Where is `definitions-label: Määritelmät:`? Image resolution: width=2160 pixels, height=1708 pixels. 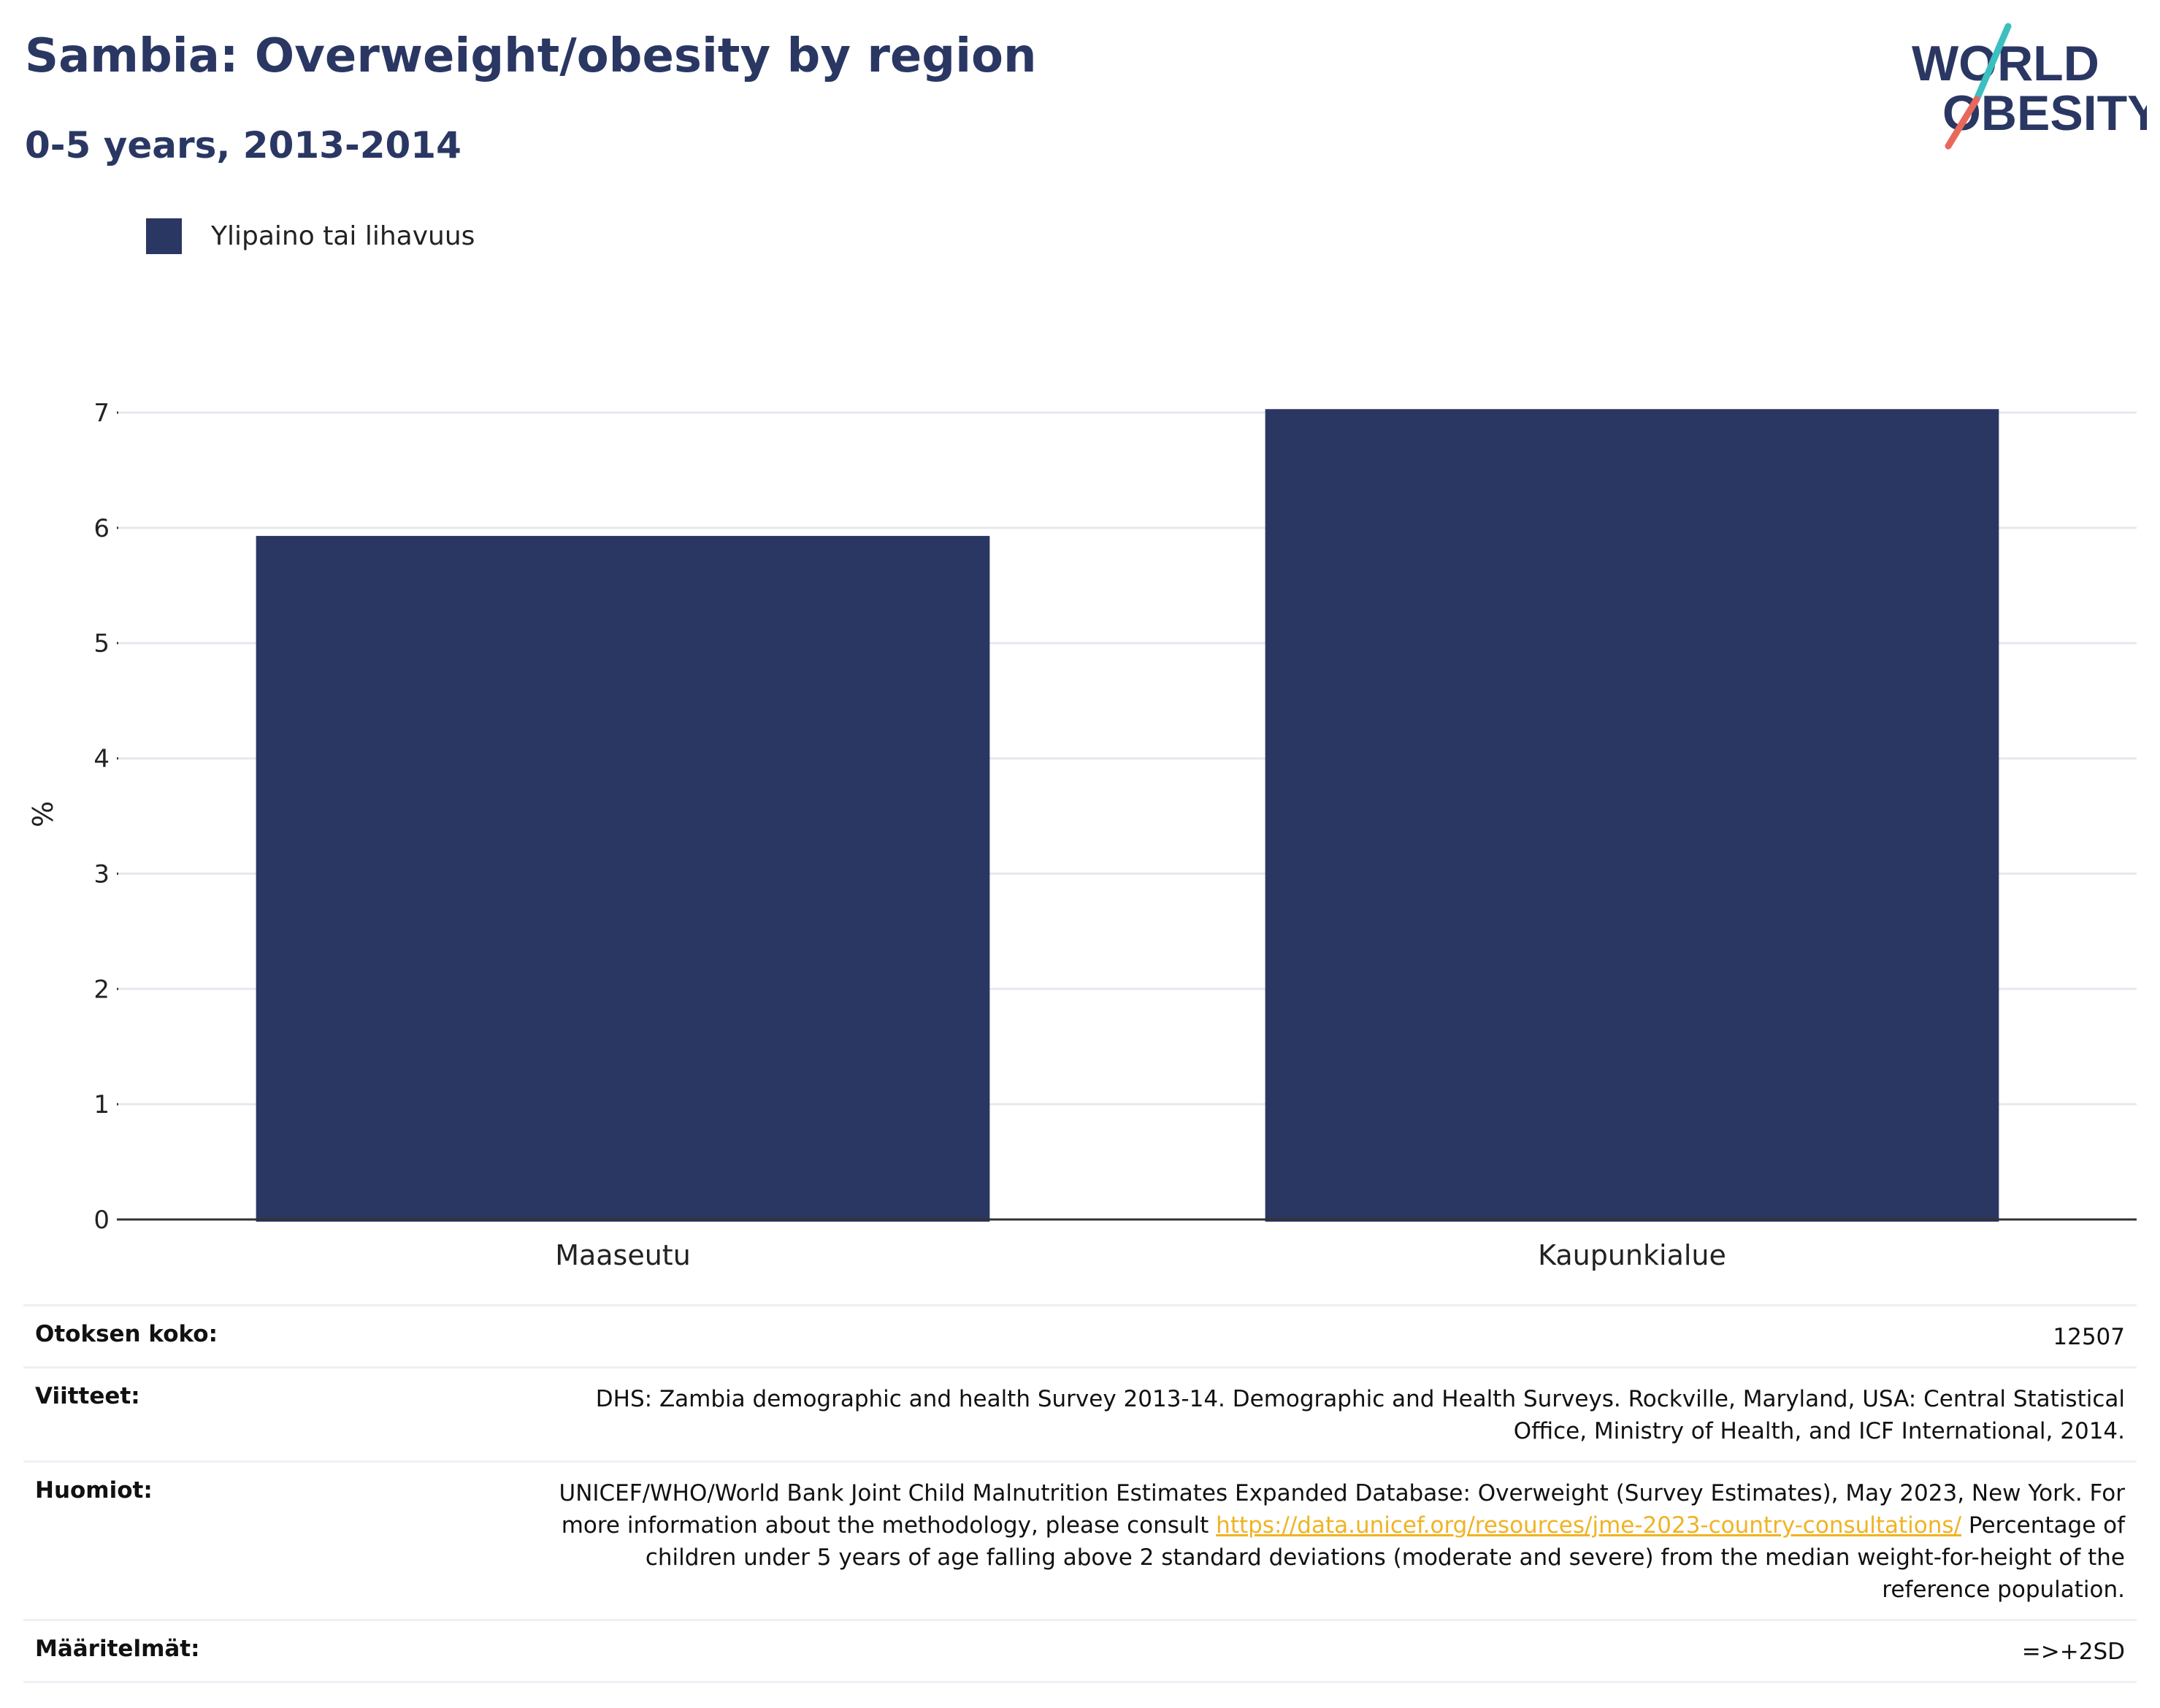
definitions-label: Määritelmät: is located at coordinates (117, 1649).